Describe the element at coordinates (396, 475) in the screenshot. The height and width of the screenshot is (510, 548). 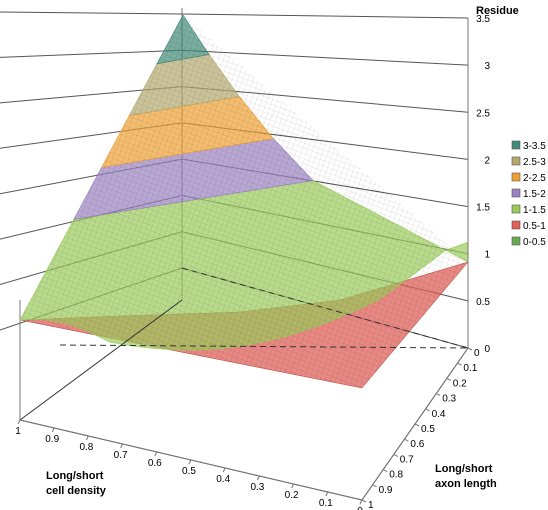
I see `y-tick-label: 0.8` at that location.